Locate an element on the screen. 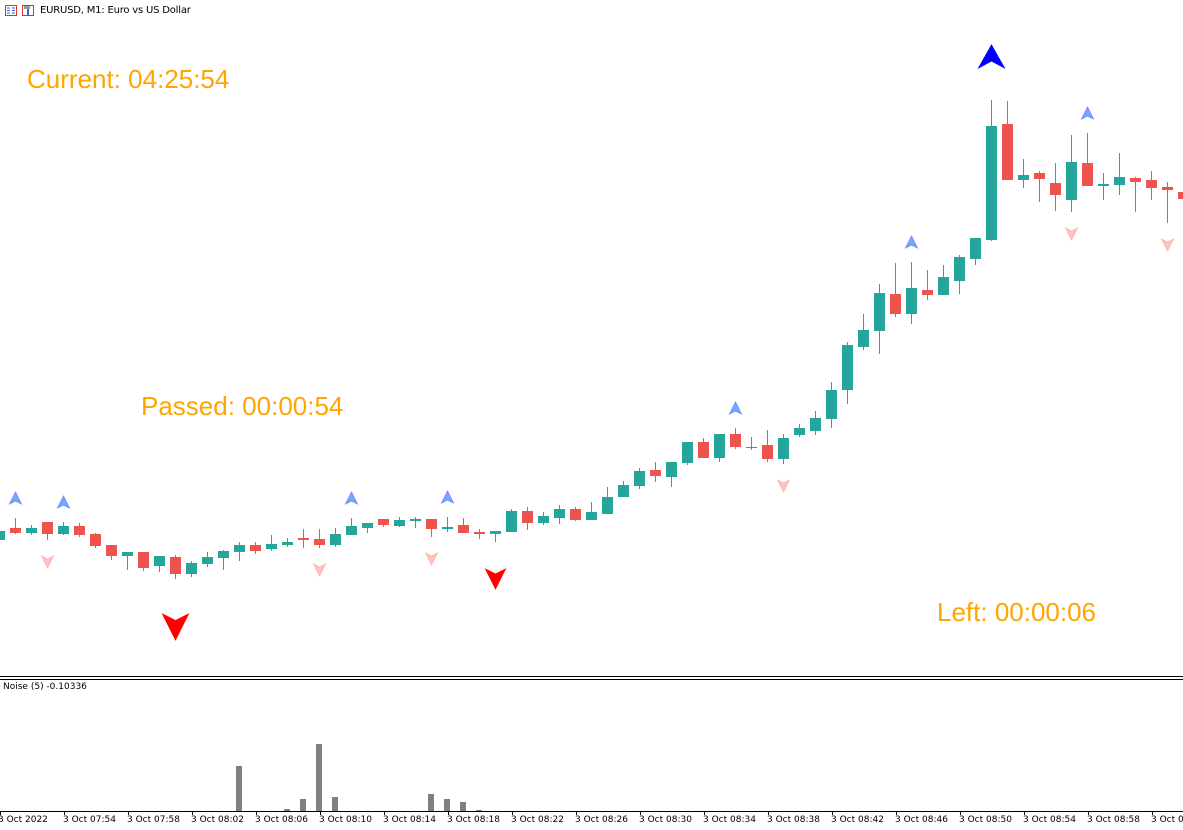 The height and width of the screenshot is (830, 1183). x-tick-label: 3 Oct 08:42 is located at coordinates (857, 820).